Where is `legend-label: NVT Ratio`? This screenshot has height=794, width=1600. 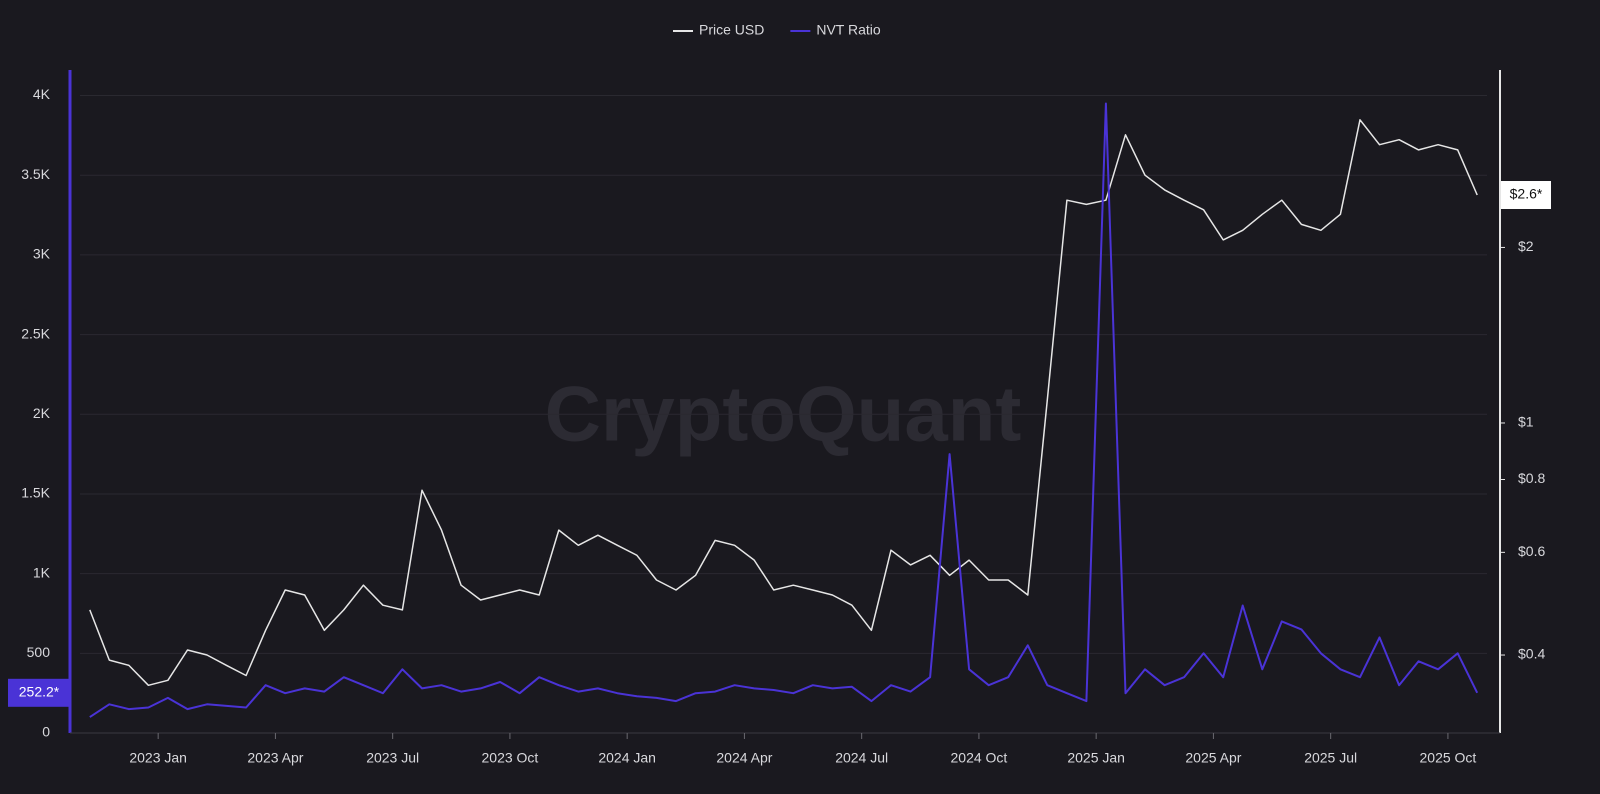
legend-label: NVT Ratio is located at coordinates (848, 30).